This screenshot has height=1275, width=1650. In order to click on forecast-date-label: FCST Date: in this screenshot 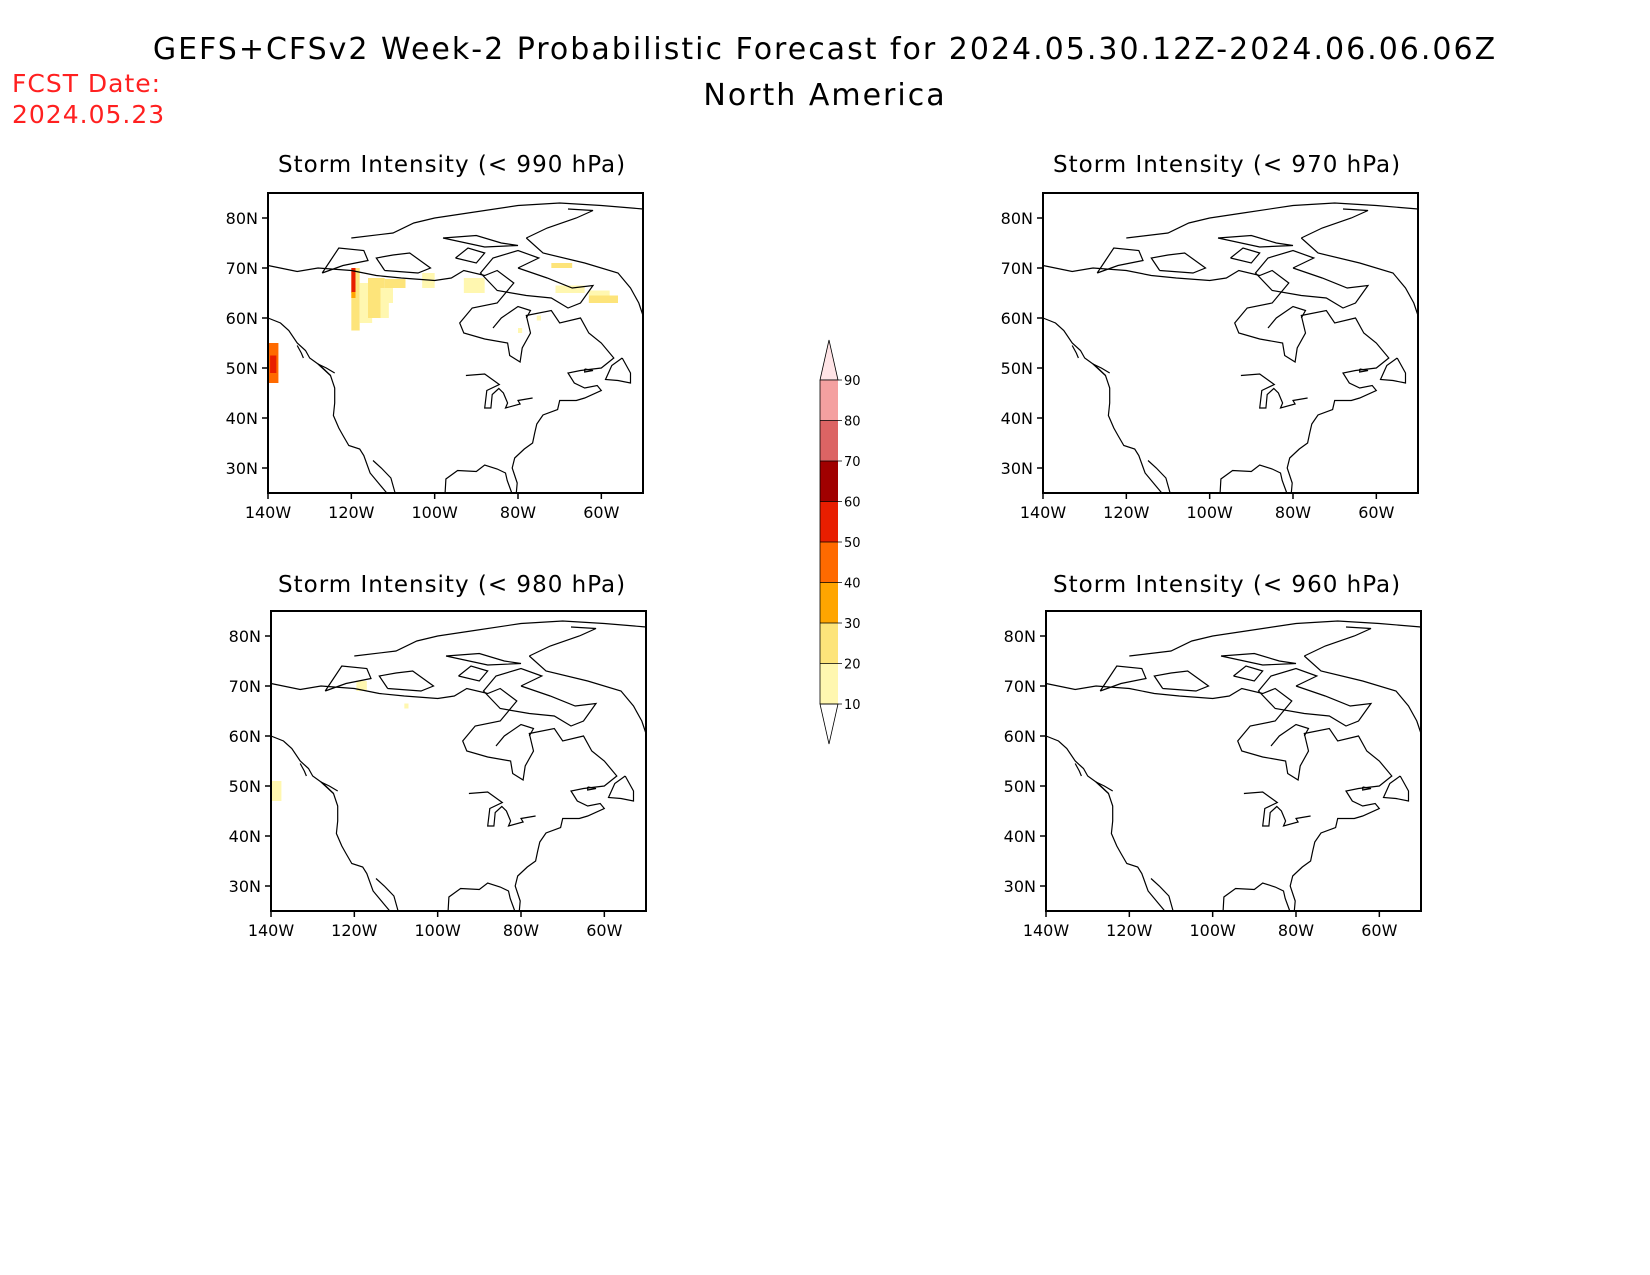, I will do `click(87, 83)`.